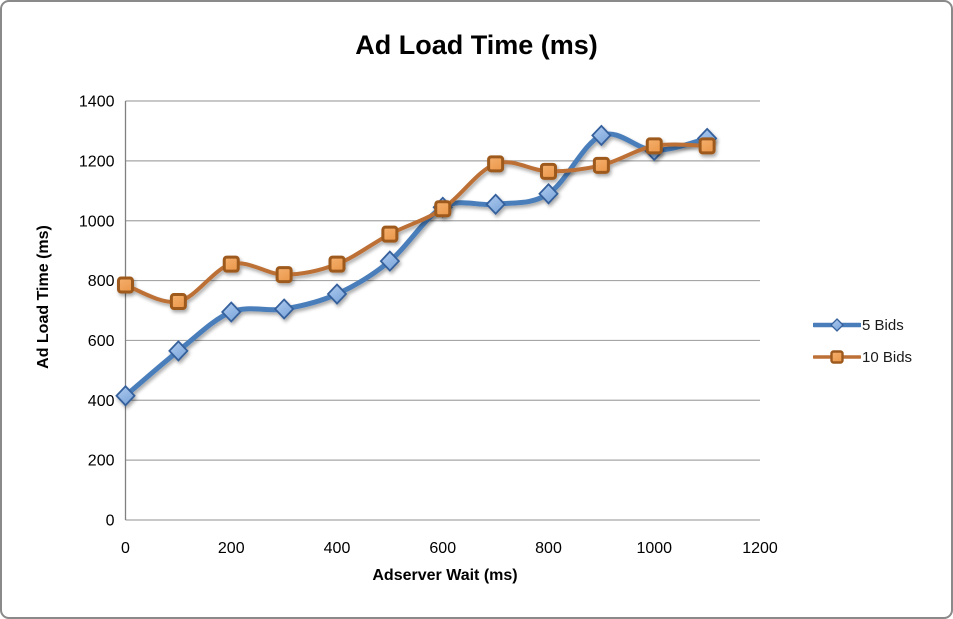  What do you see at coordinates (476, 45) in the screenshot?
I see `chart-title: Ad Load Time (ms)` at bounding box center [476, 45].